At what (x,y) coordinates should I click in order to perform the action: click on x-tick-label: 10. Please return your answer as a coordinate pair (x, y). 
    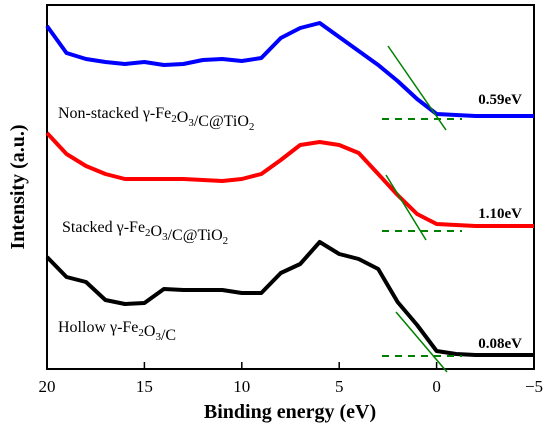
    Looking at the image, I should click on (241, 386).